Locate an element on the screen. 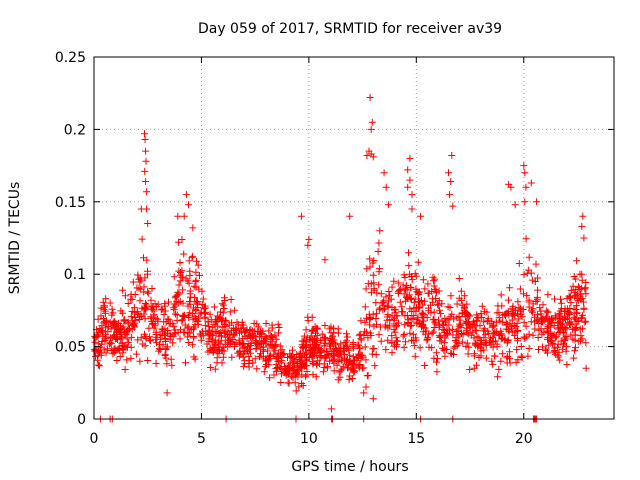  y-tick-label: 0.1 is located at coordinates (75, 275).